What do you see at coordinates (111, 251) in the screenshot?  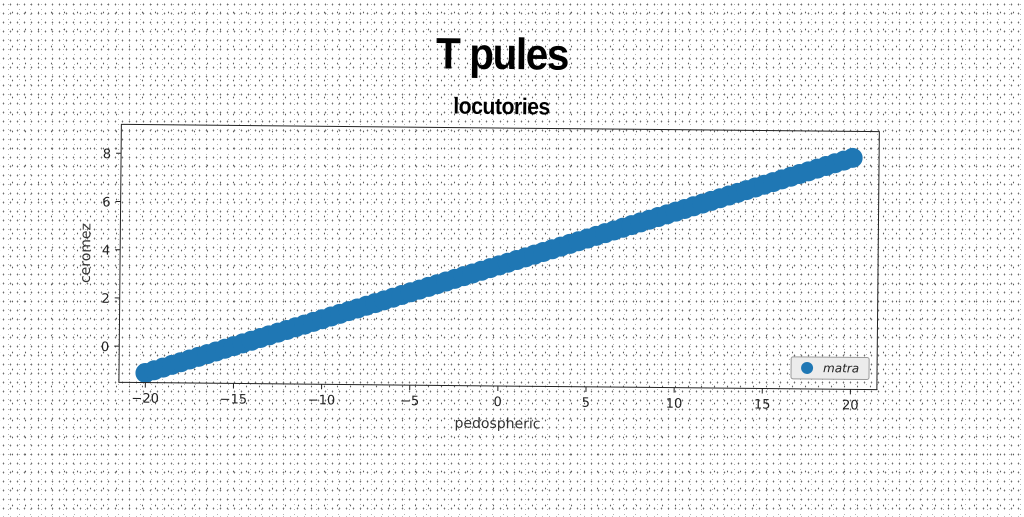 I see `y-axis: 0 2 4 6 8` at bounding box center [111, 251].